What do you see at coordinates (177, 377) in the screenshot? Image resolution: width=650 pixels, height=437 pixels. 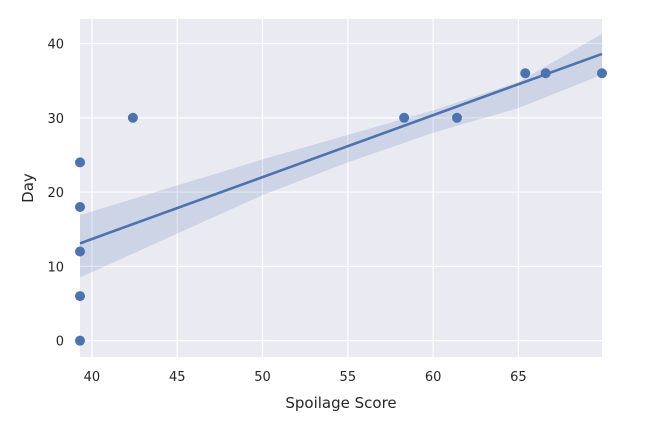 I see `x-tick-label: 45` at bounding box center [177, 377].